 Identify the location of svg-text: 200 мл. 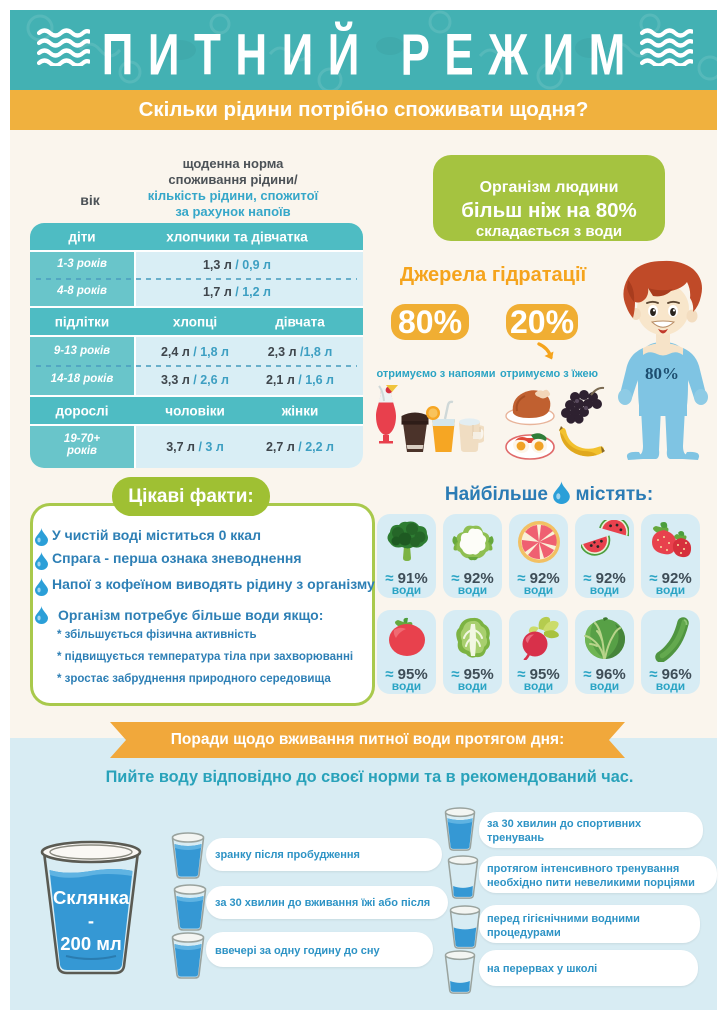
(90, 943).